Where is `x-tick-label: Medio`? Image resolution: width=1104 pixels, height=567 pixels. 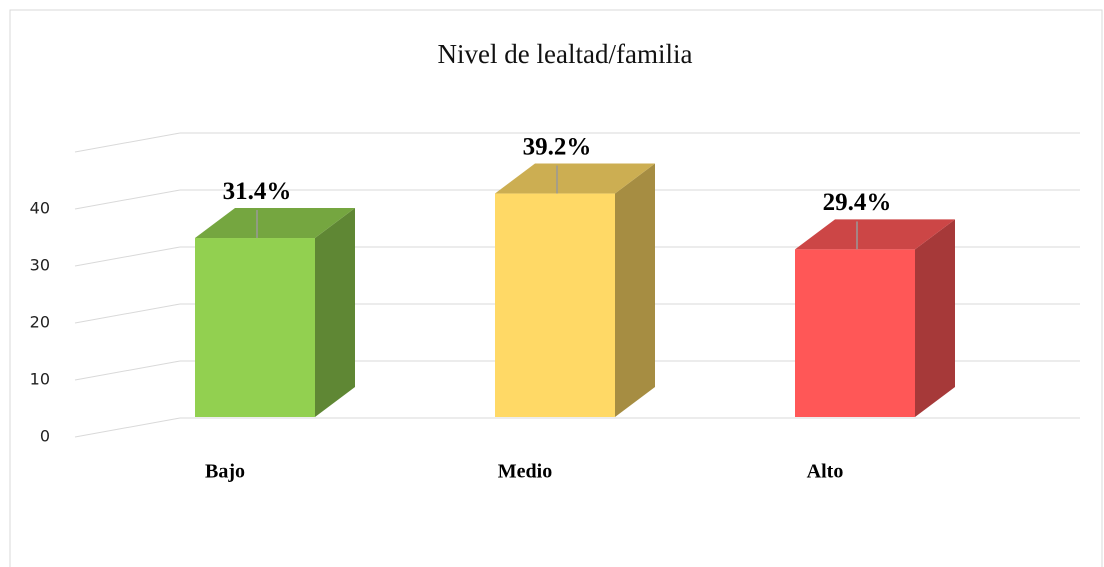 x-tick-label: Medio is located at coordinates (525, 472).